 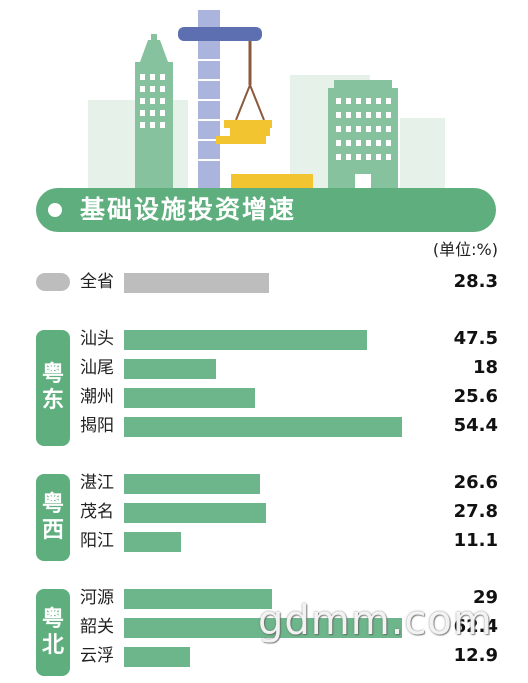 I want to click on province-pill, so click(x=53, y=282).